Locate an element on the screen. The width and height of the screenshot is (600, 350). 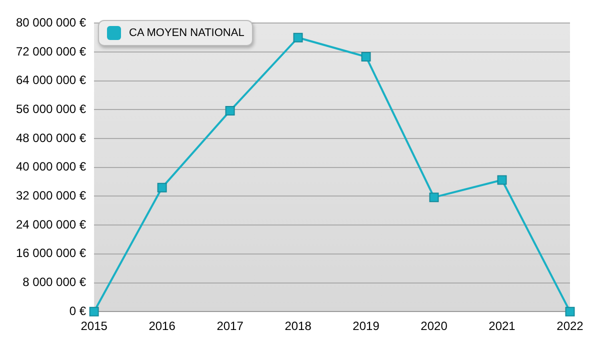
x-tick-label: 2021 is located at coordinates (502, 326).